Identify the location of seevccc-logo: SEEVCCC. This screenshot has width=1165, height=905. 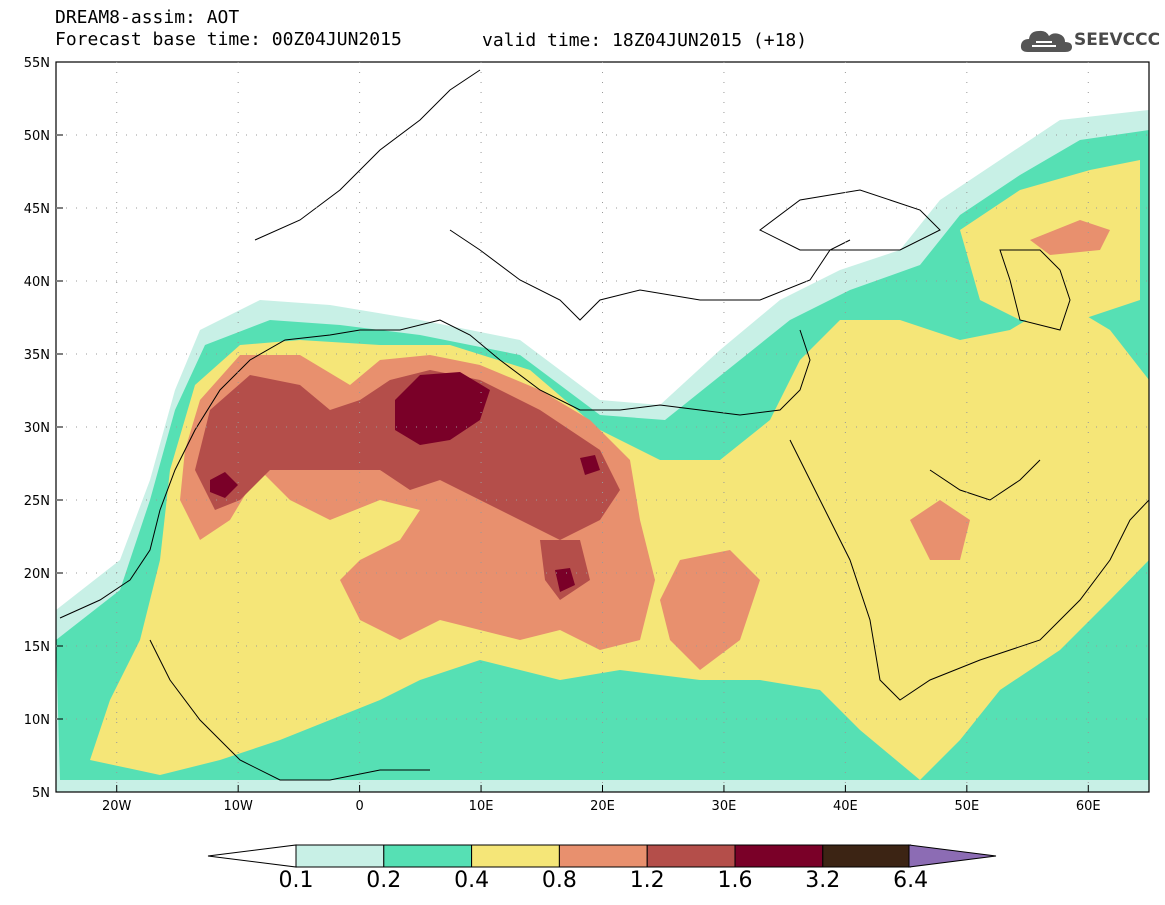
(1088, 41).